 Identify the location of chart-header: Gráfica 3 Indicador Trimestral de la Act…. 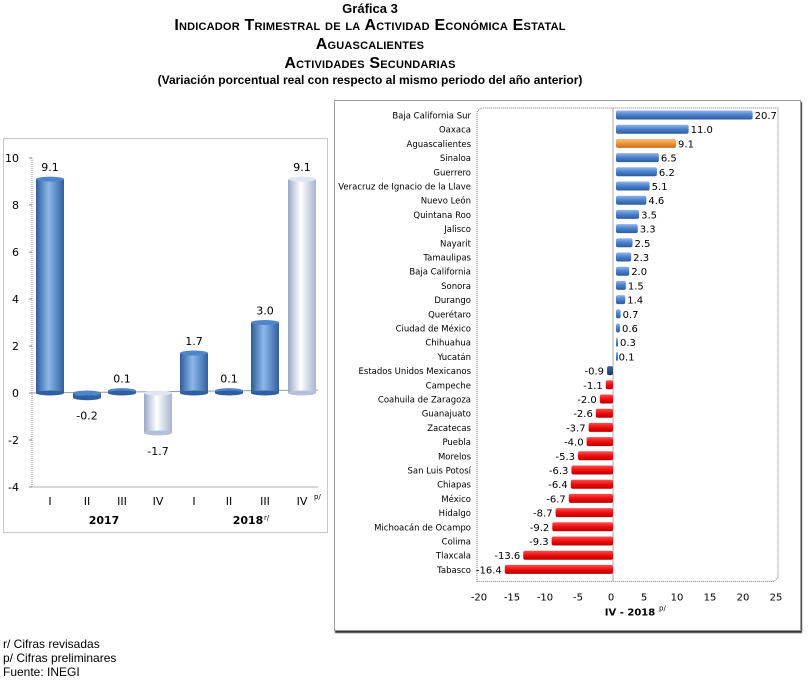
(370, 44).